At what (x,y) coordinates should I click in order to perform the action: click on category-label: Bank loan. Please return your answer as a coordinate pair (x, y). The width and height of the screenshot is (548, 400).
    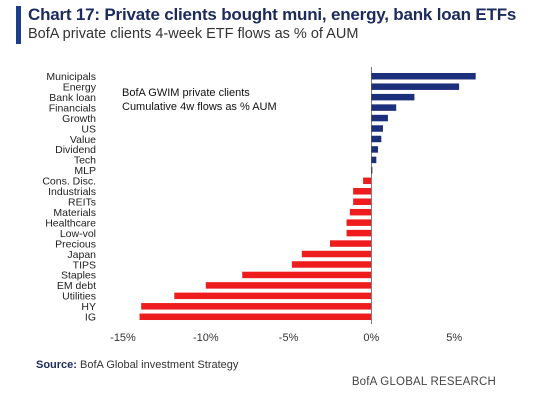
    Looking at the image, I should click on (72, 98).